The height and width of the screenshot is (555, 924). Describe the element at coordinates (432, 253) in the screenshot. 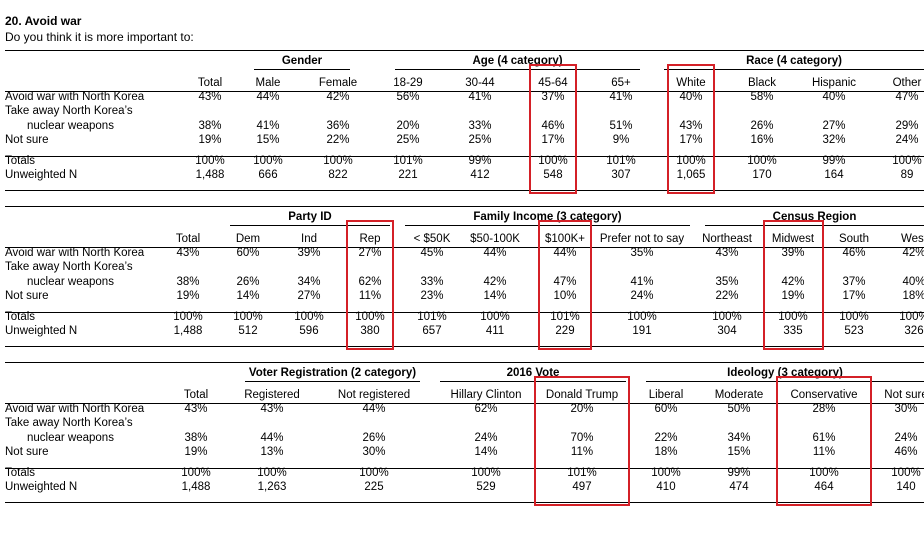

I see `table-cell: 45%` at that location.